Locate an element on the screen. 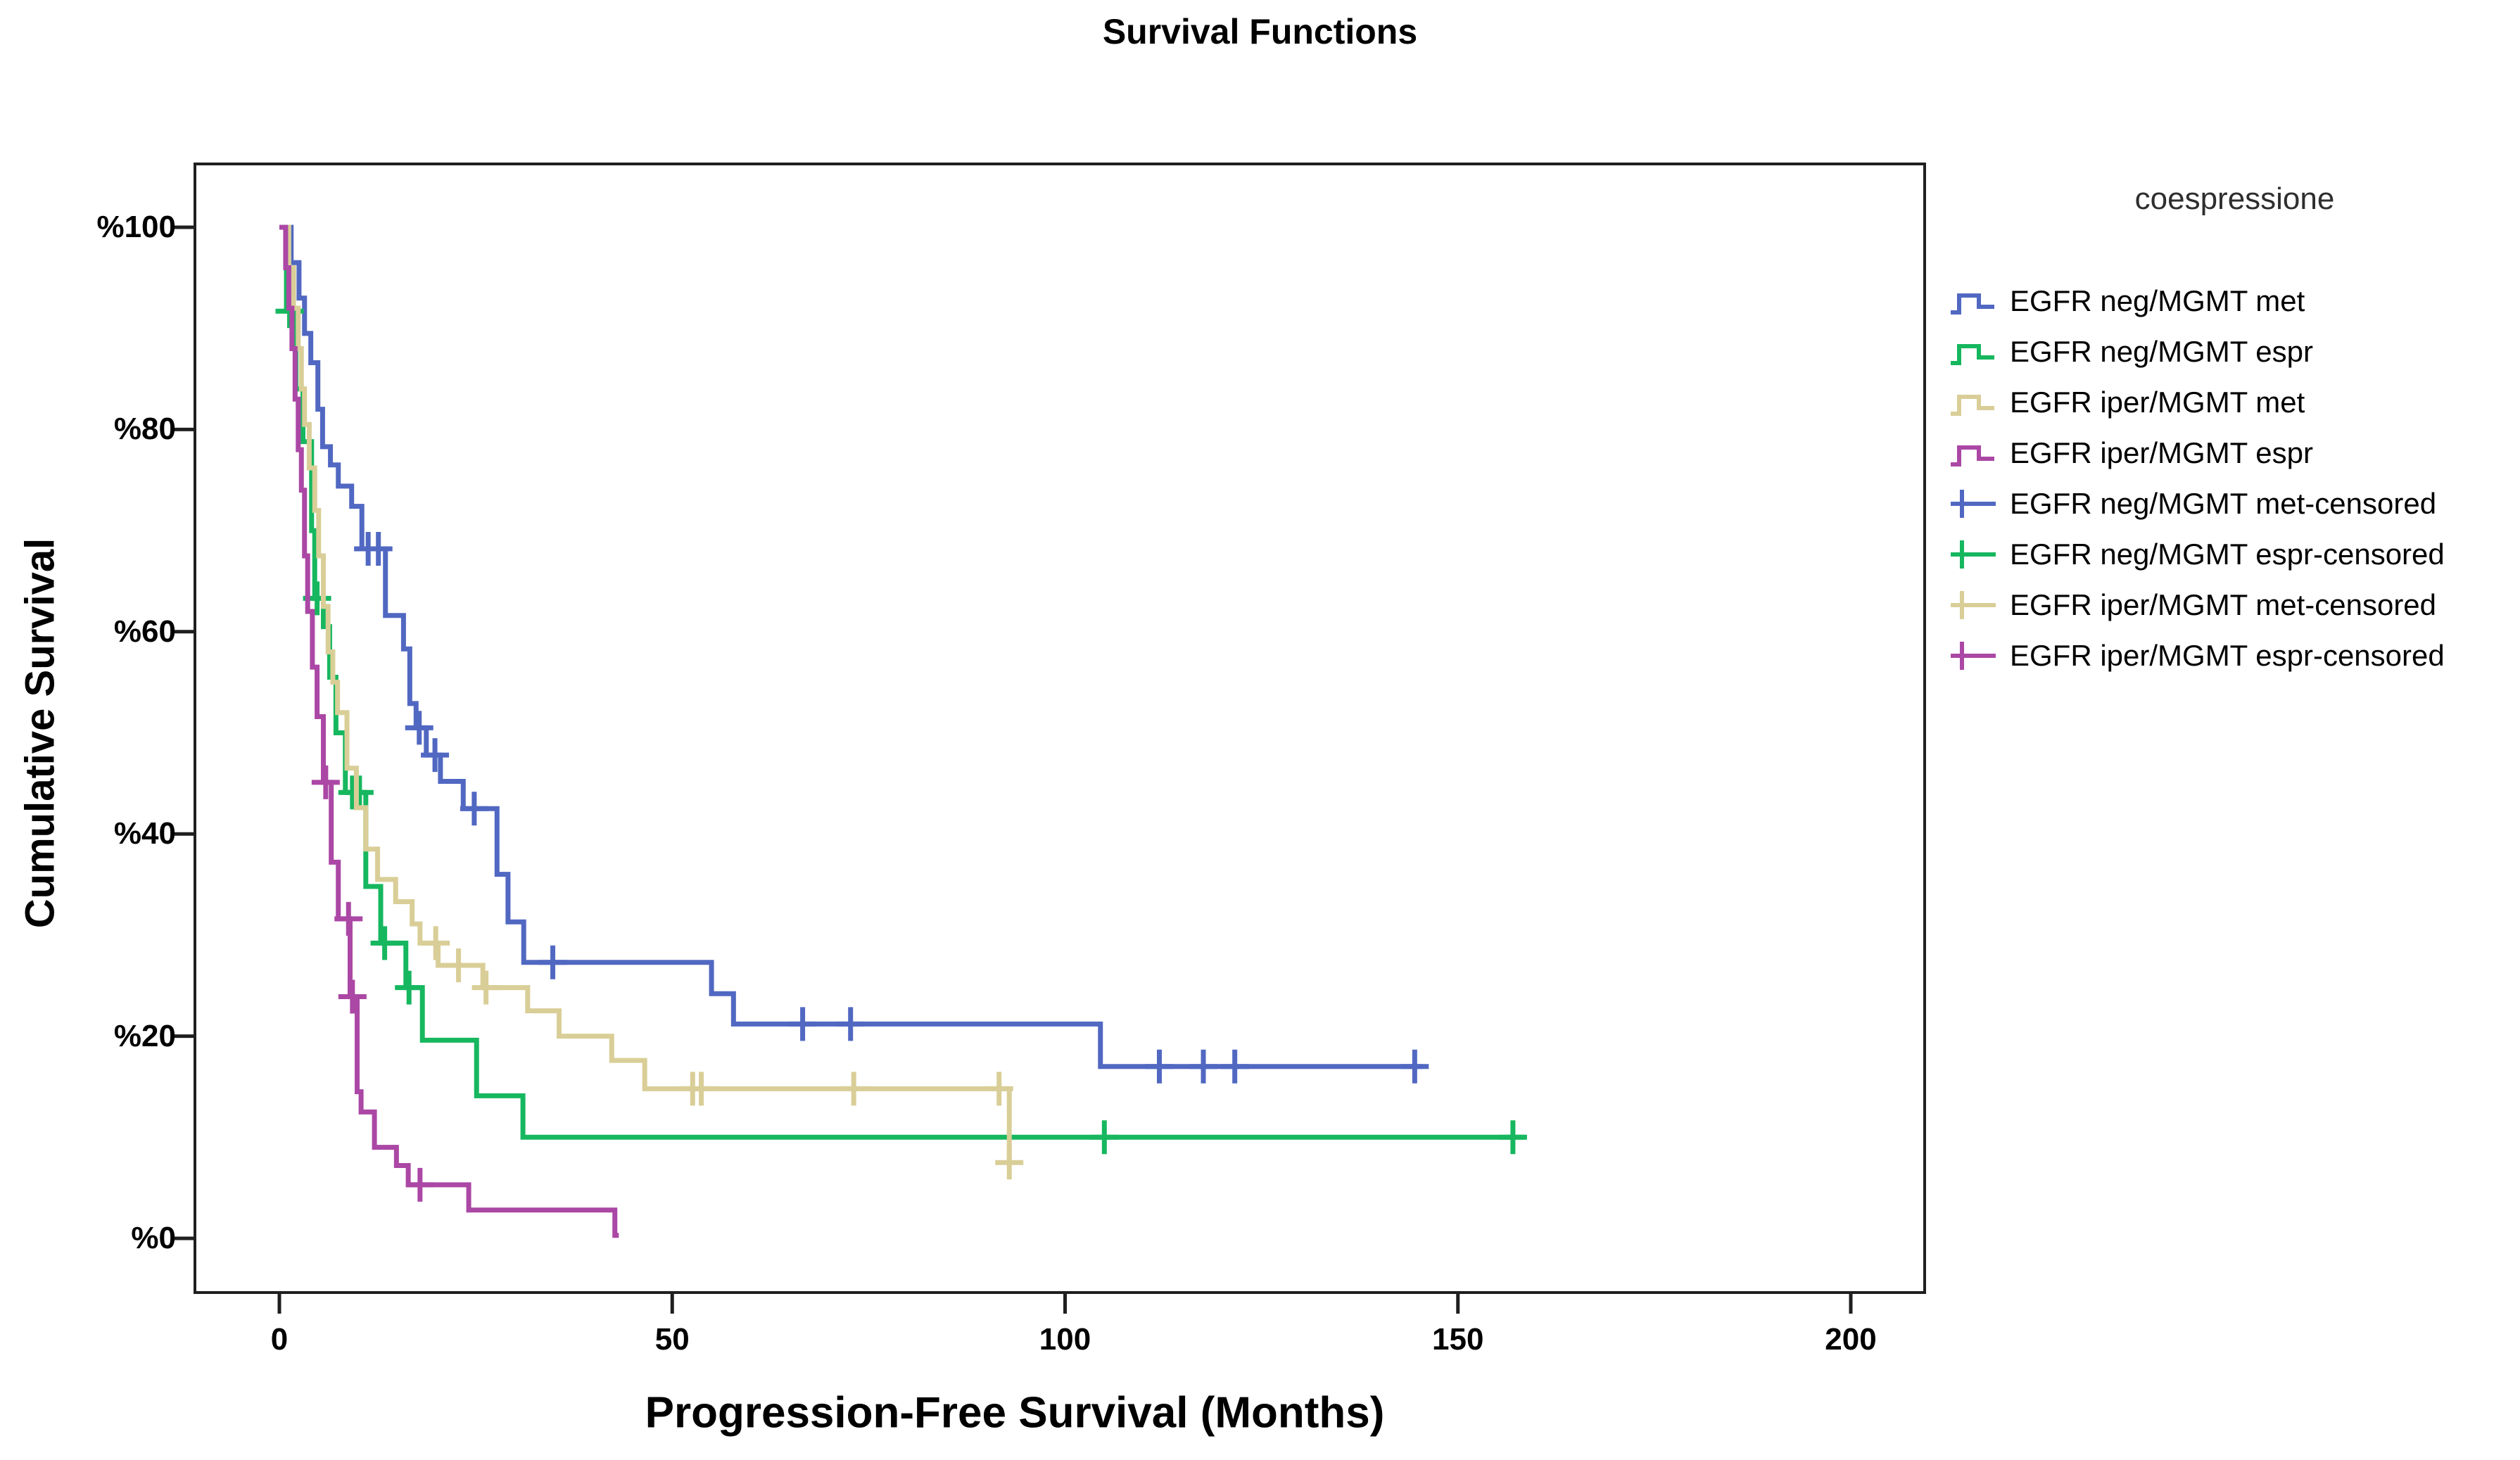  legend-entry: EGFR iper/MGMT espr is located at coordinates (2234, 453).